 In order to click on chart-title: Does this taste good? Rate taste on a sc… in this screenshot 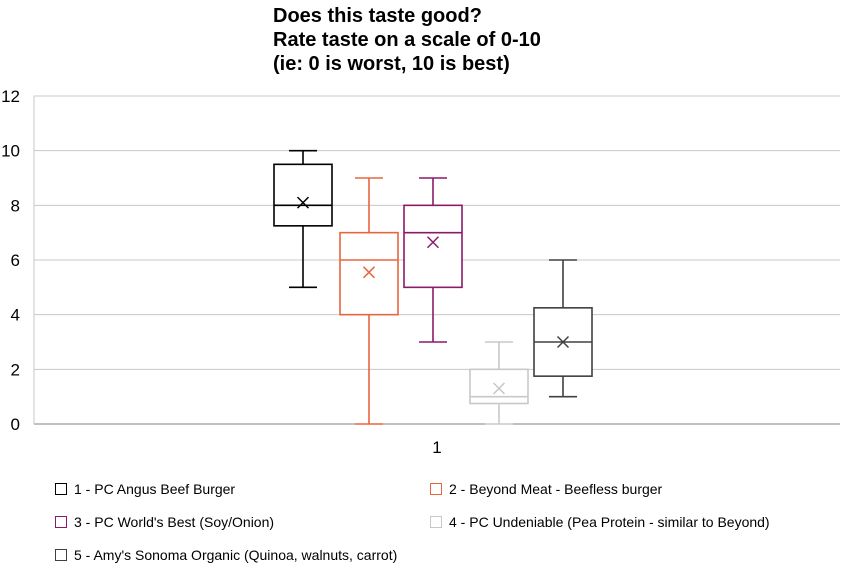, I will do `click(483, 40)`.